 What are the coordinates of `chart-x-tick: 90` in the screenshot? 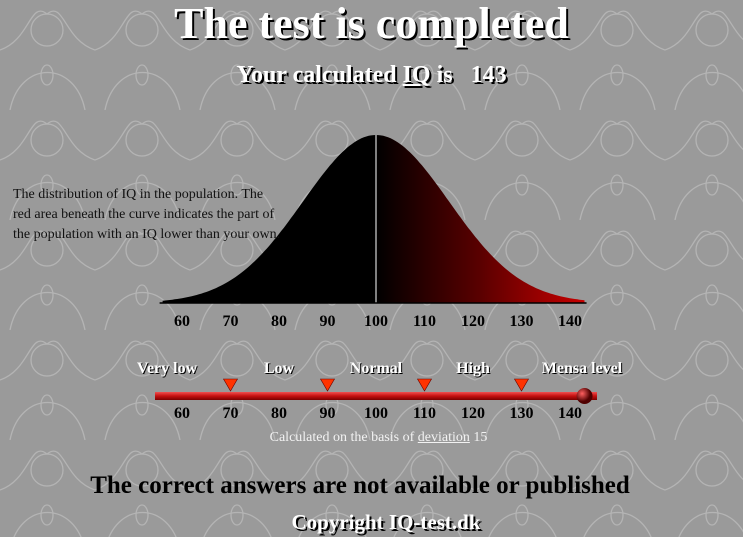 It's located at (327, 321).